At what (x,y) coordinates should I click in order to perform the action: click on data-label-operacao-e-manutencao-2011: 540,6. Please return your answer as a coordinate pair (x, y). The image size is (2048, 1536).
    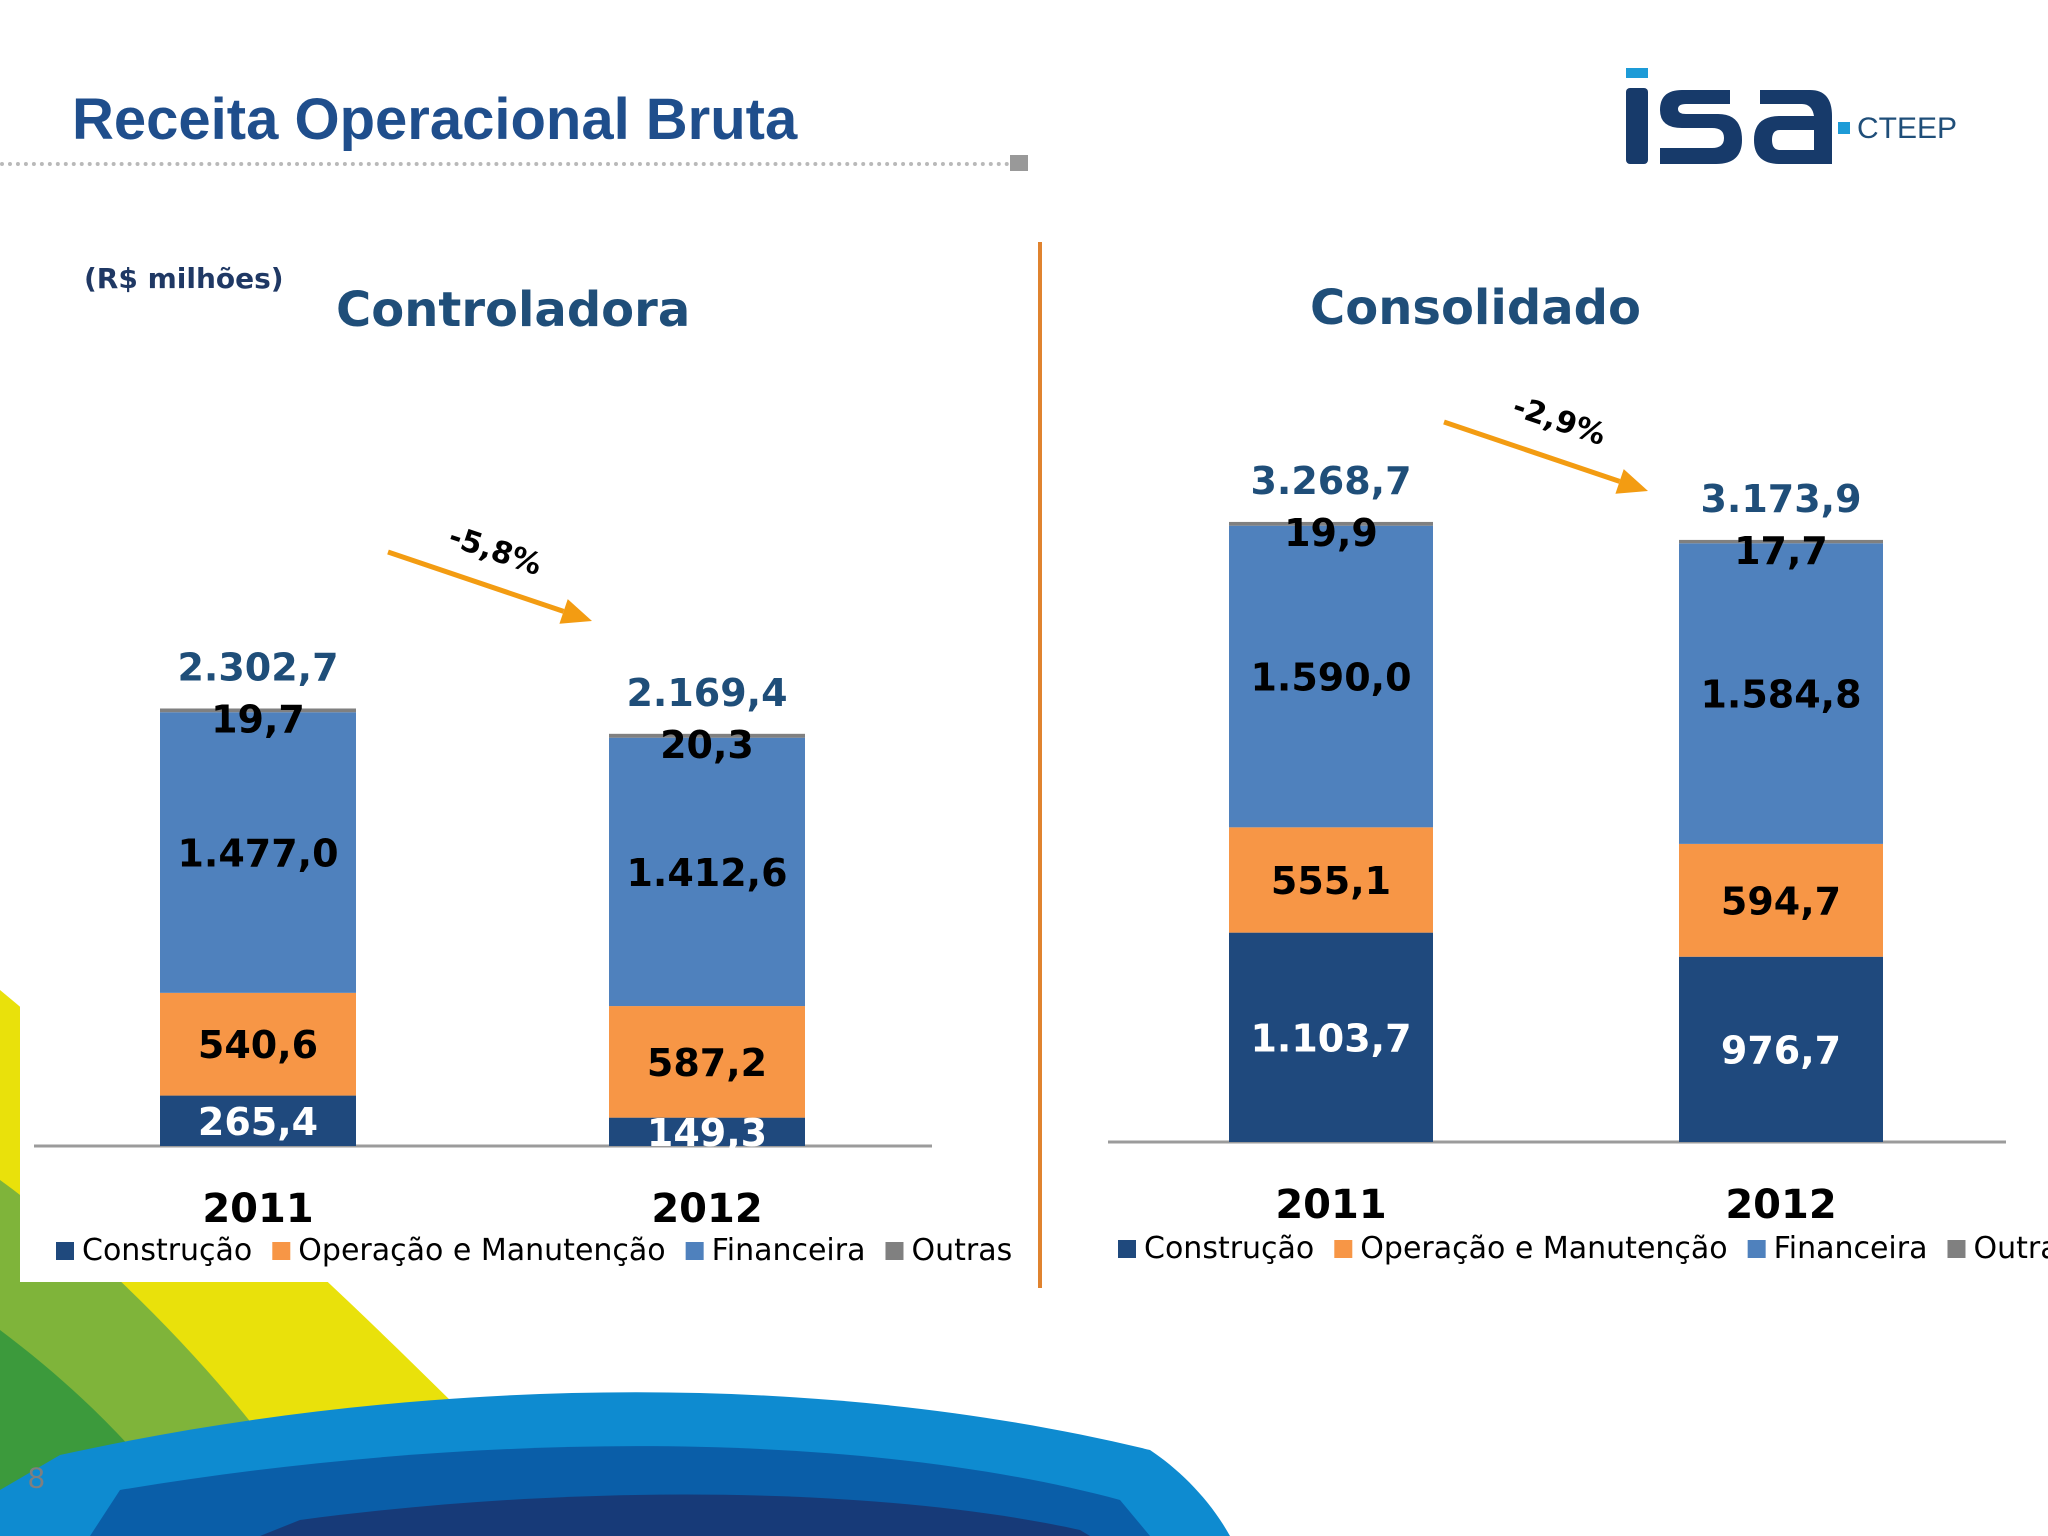
    Looking at the image, I should click on (258, 1045).